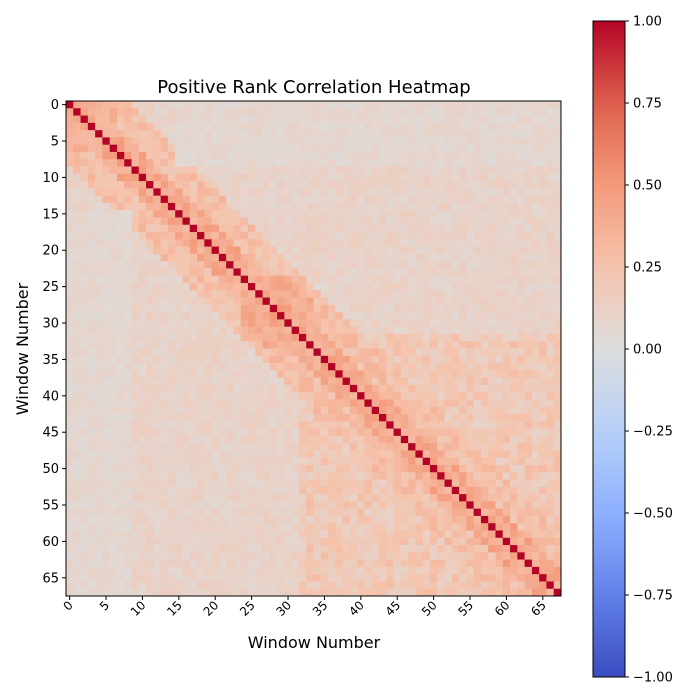  I want to click on x-tick-label: 60, so click(502, 608).